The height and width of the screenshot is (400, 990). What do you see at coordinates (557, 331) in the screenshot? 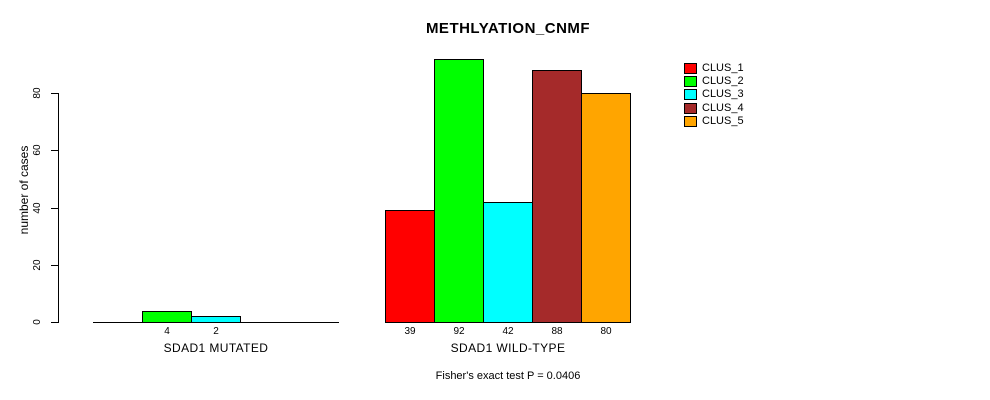
I see `bar-value-label: 88` at bounding box center [557, 331].